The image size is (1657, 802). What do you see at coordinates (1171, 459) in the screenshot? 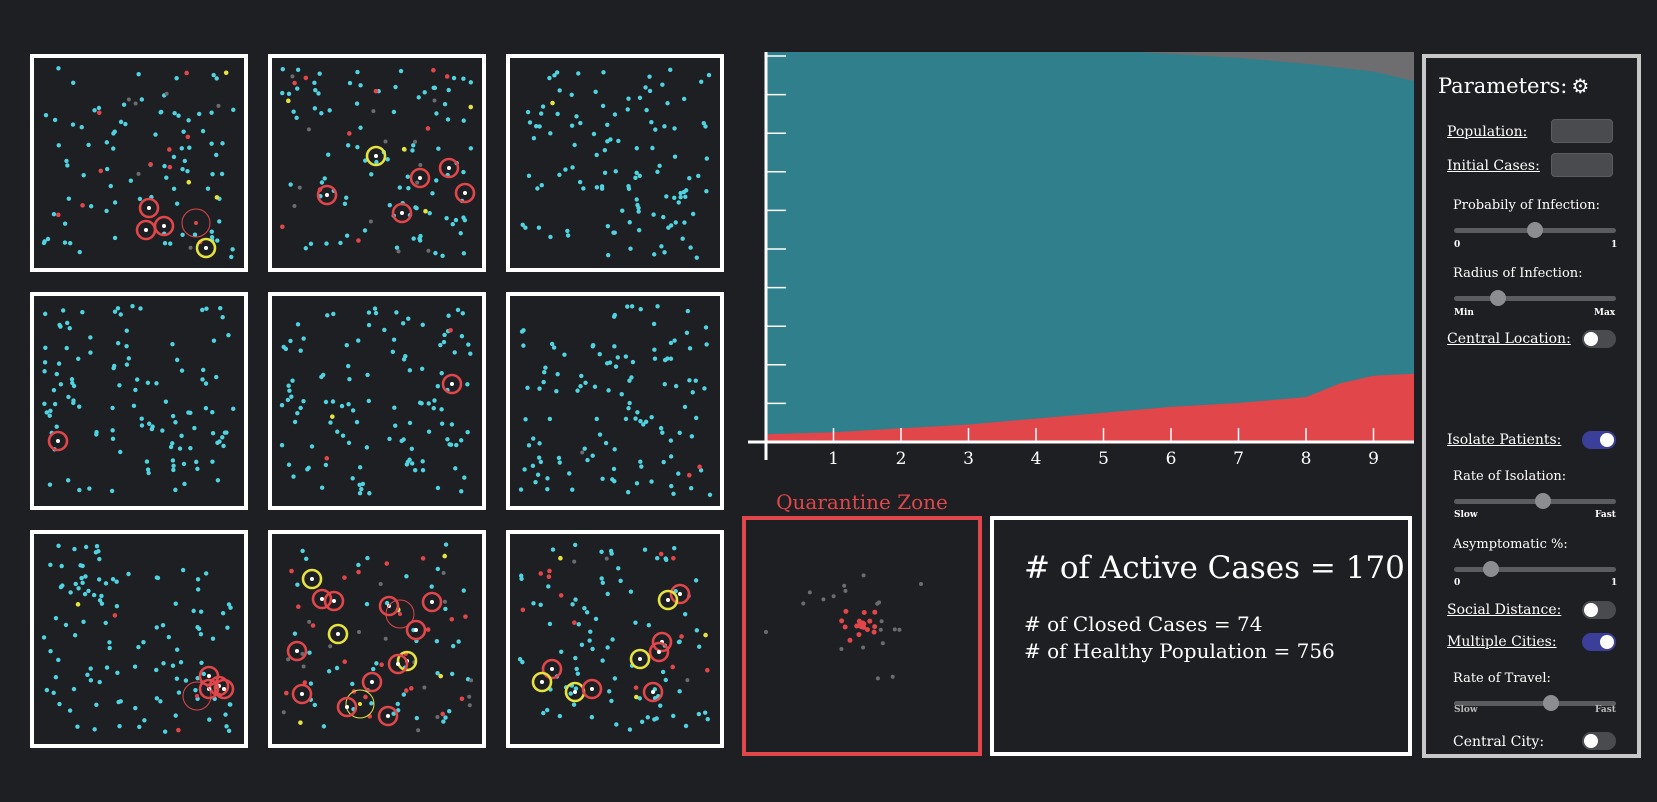
I see `x-tick-label: 6` at bounding box center [1171, 459].